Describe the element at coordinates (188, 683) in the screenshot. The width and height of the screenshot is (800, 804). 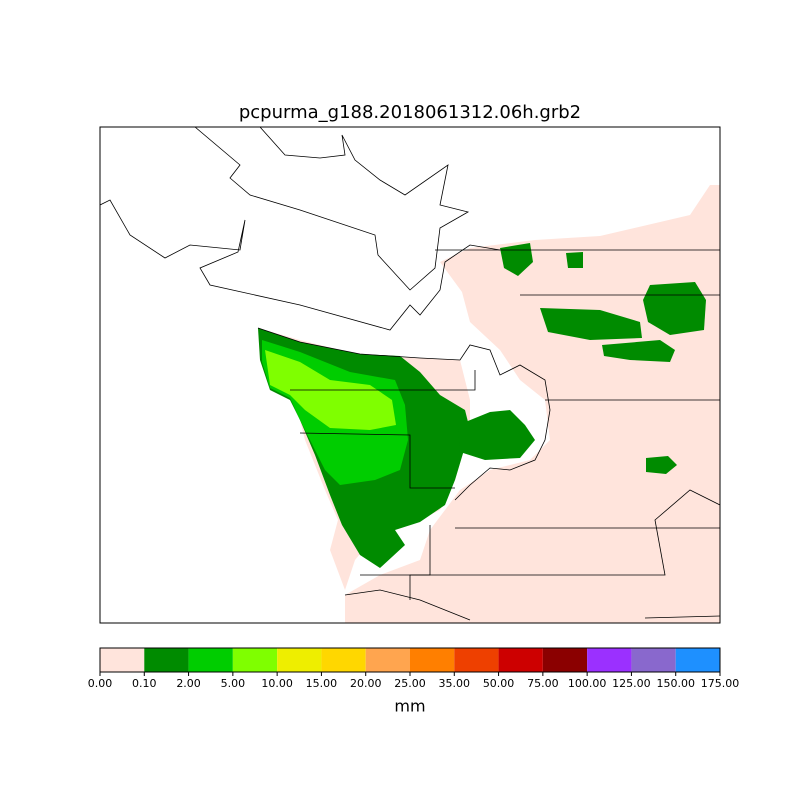
I see `colorbar-tick-label: 2.00` at that location.